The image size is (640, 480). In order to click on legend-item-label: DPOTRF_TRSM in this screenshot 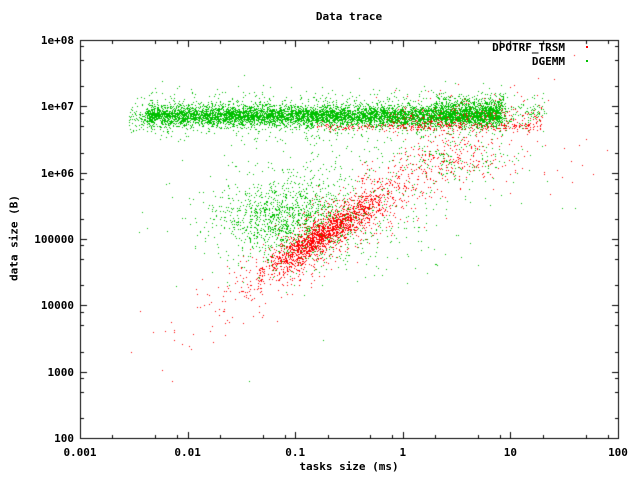, I will do `click(528, 47)`.